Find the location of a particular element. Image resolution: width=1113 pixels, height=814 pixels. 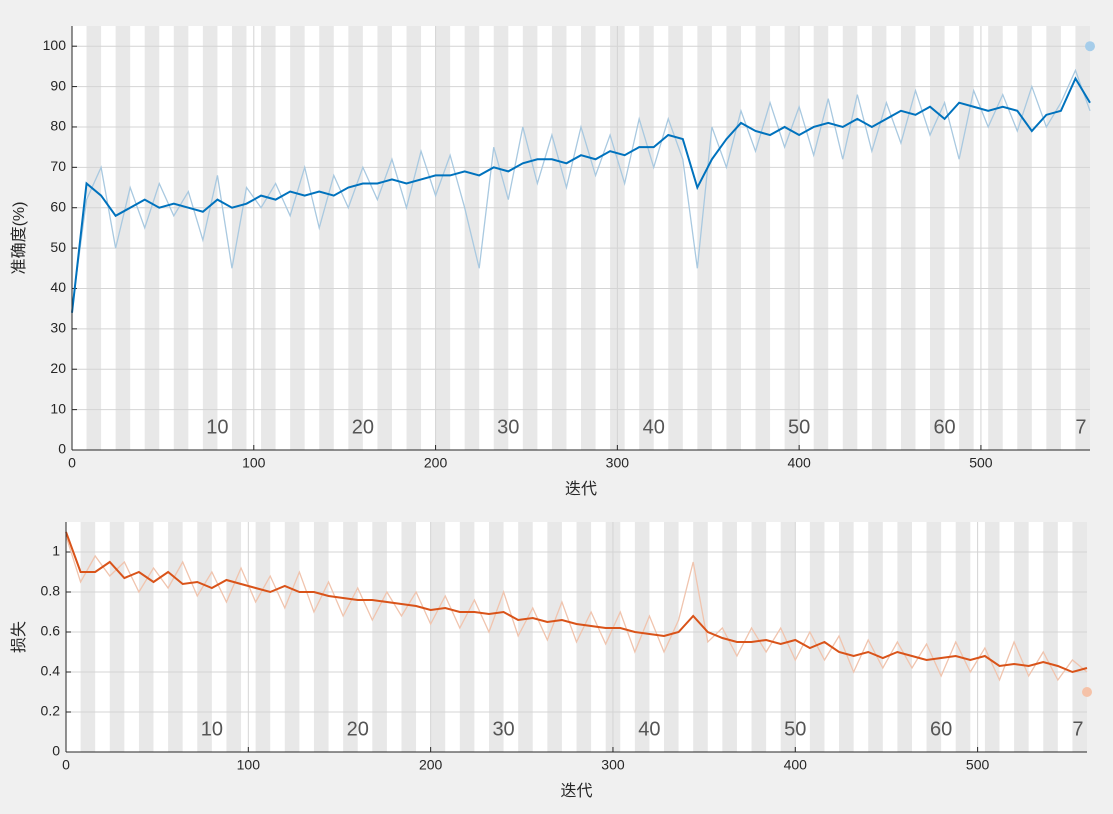

y-tick-label: 100 is located at coordinates (55, 45).